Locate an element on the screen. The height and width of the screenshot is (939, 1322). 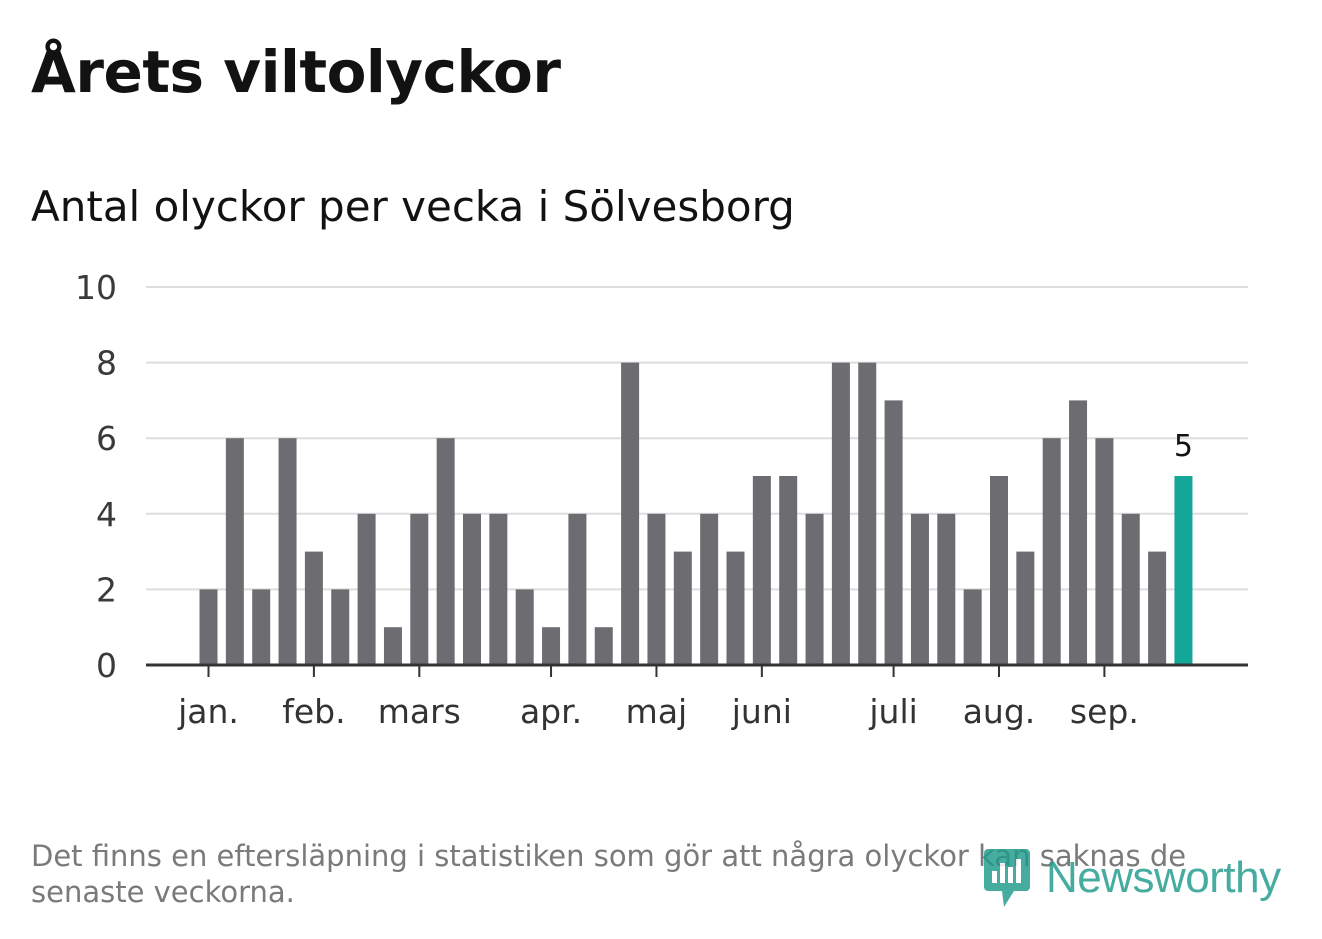
x-tick-label: apr. is located at coordinates (551, 711).